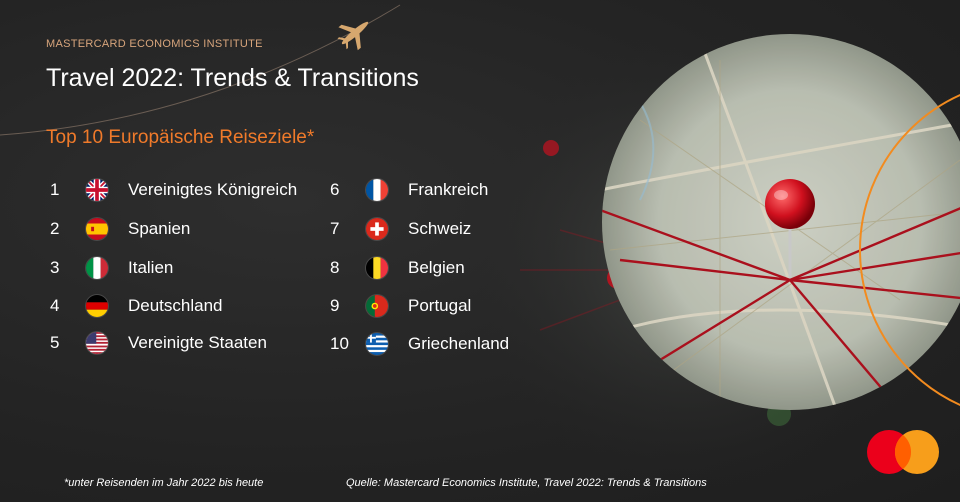 This screenshot has height=502, width=960. Describe the element at coordinates (353, 36) in the screenshot. I see `airplane-icon` at that location.